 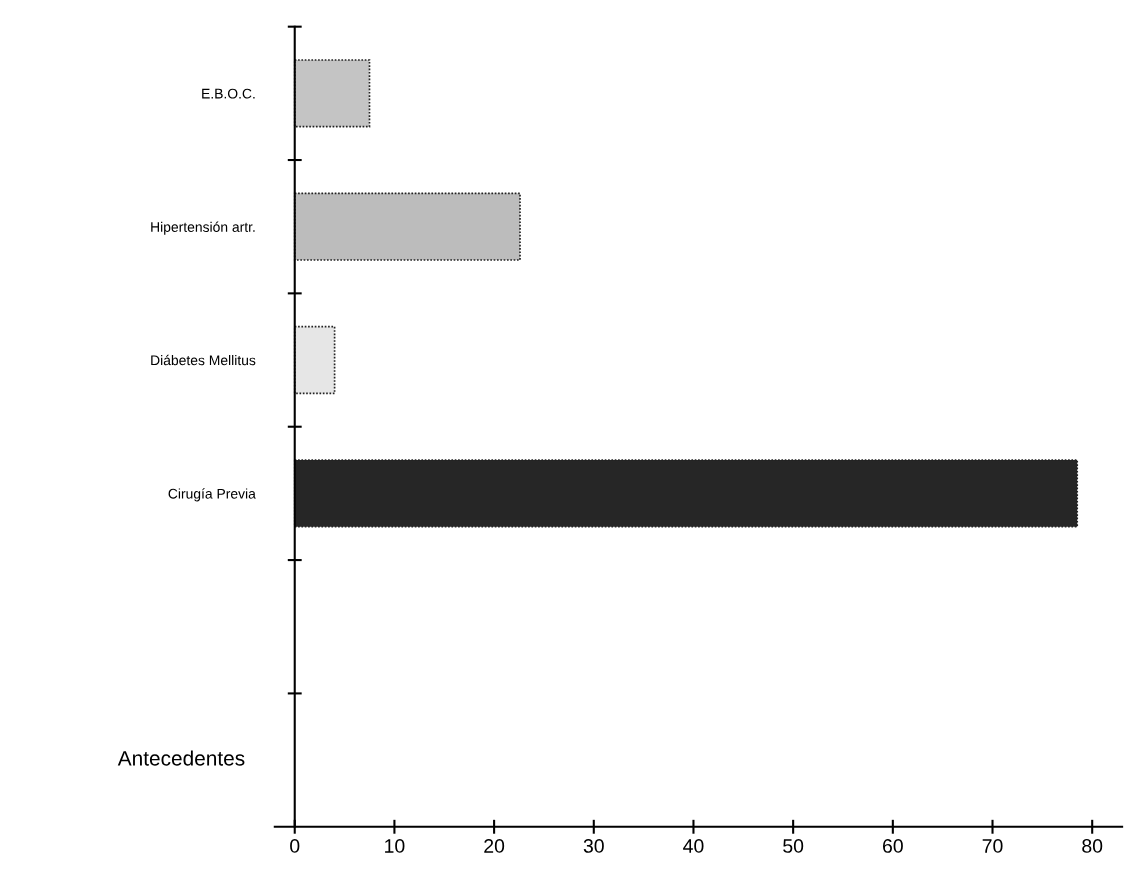 I want to click on y-tick-label: Hipertensión artr., so click(x=203, y=228).